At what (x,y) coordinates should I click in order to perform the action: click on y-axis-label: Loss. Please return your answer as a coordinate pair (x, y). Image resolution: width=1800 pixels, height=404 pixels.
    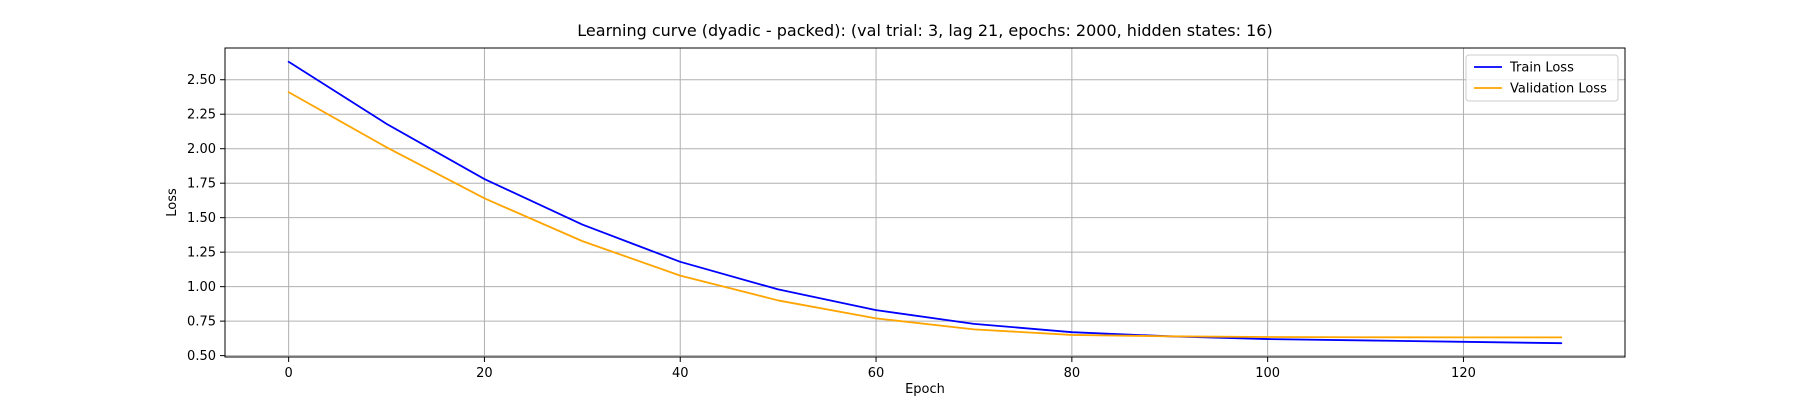
    Looking at the image, I should click on (172, 202).